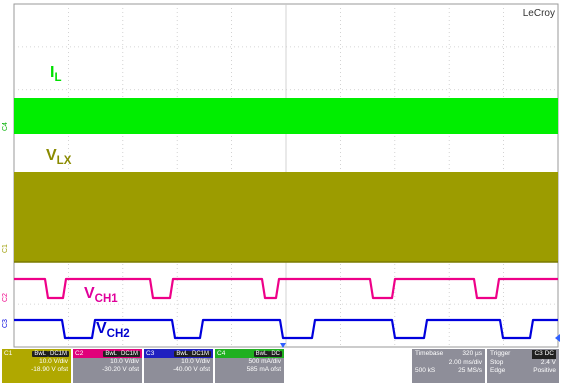 The width and height of the screenshot is (561, 385). What do you see at coordinates (79, 353) in the screenshot?
I see `channel-id: C2` at bounding box center [79, 353].